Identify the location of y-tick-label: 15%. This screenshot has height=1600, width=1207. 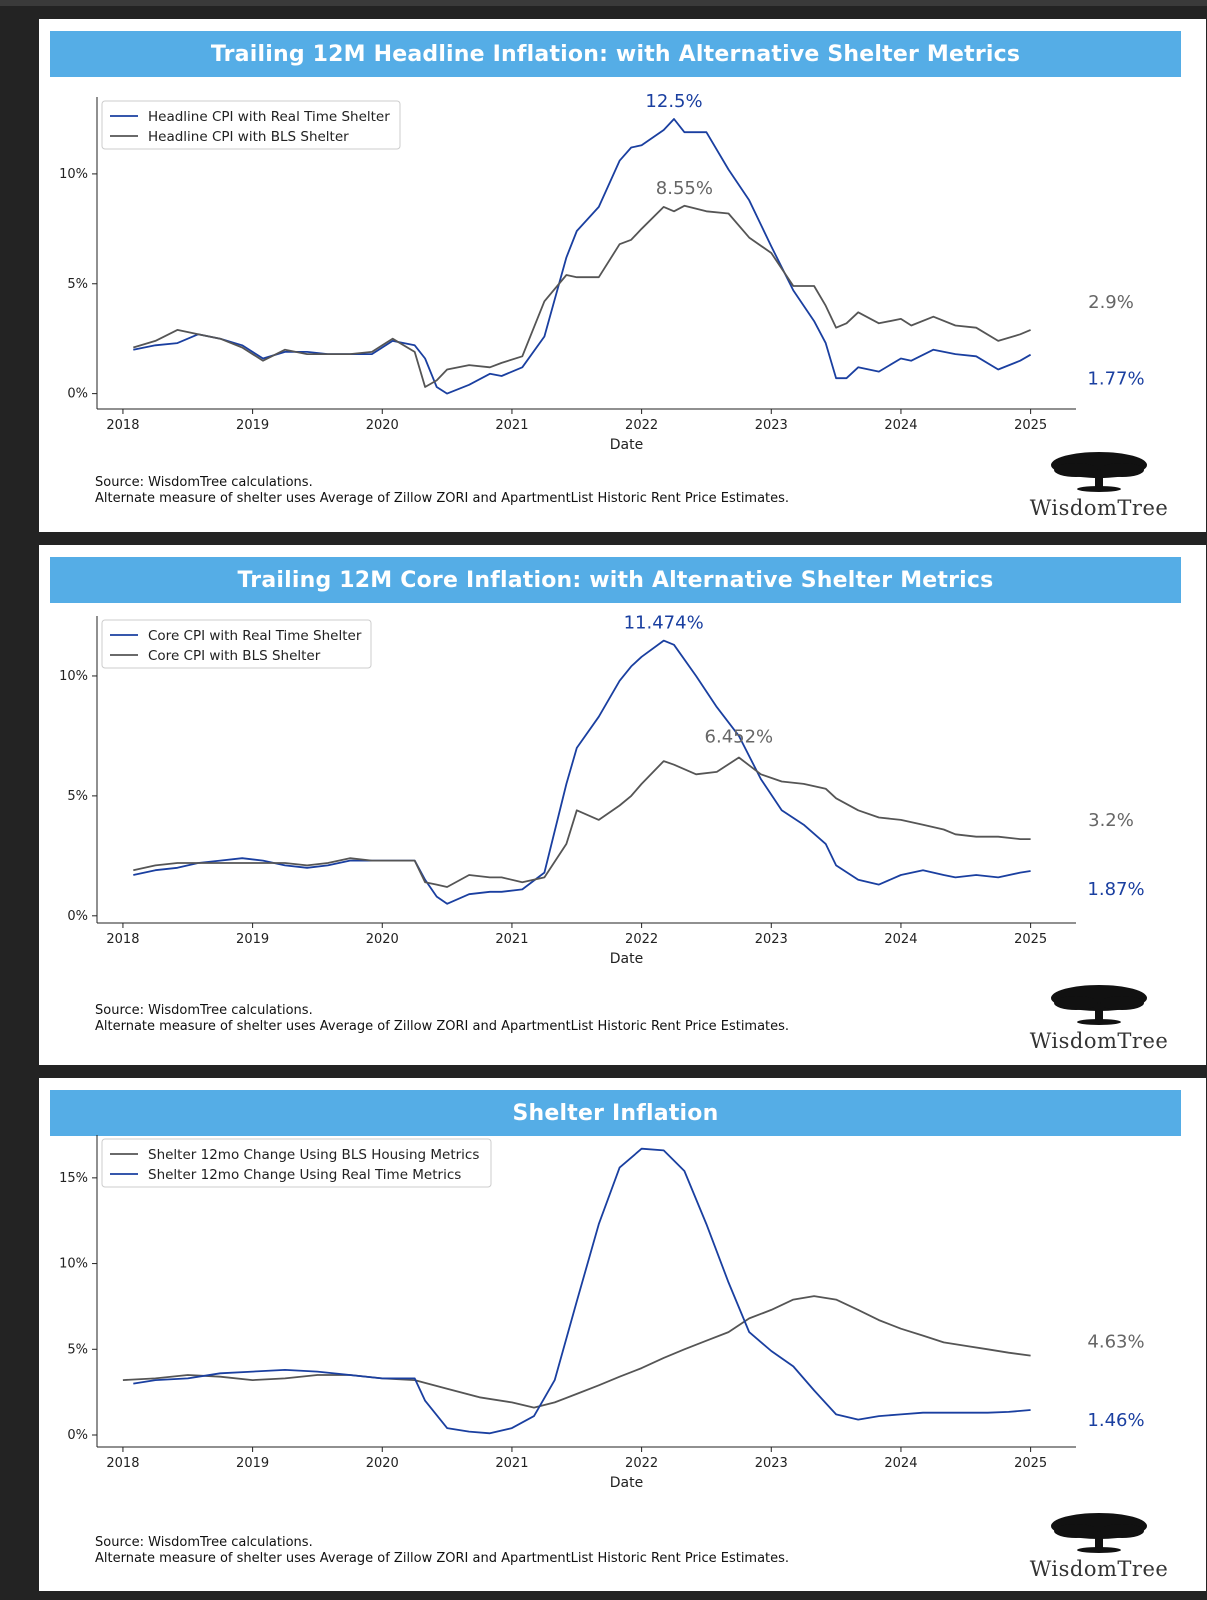
(73, 1178).